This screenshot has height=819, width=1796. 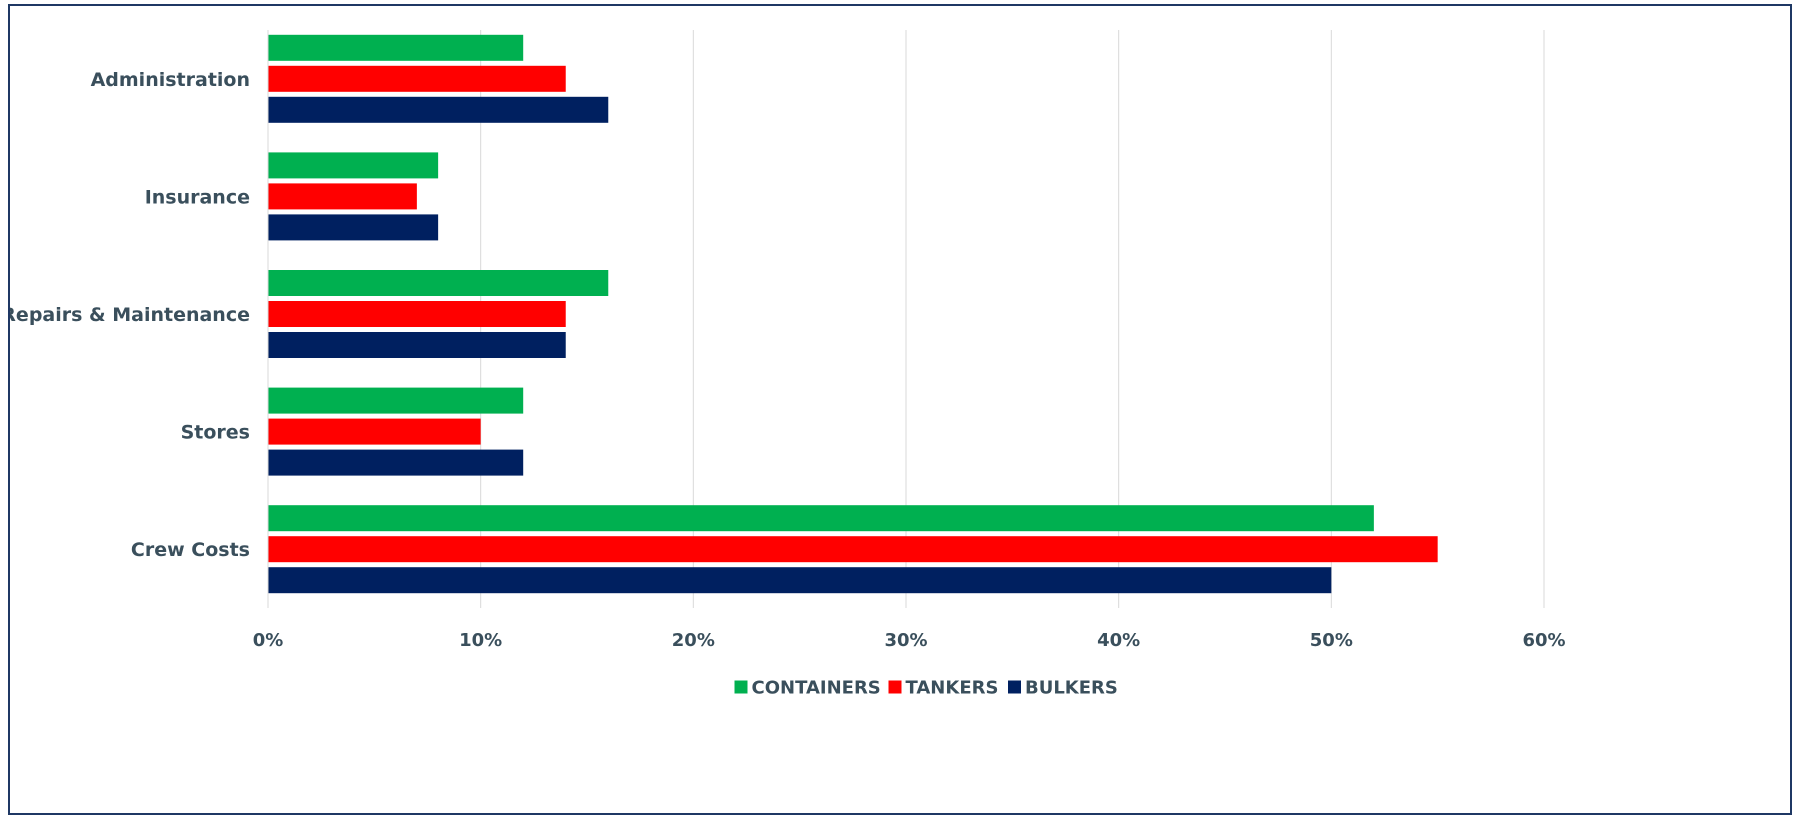 I want to click on x-tick-label: 60%, so click(x=1543, y=640).